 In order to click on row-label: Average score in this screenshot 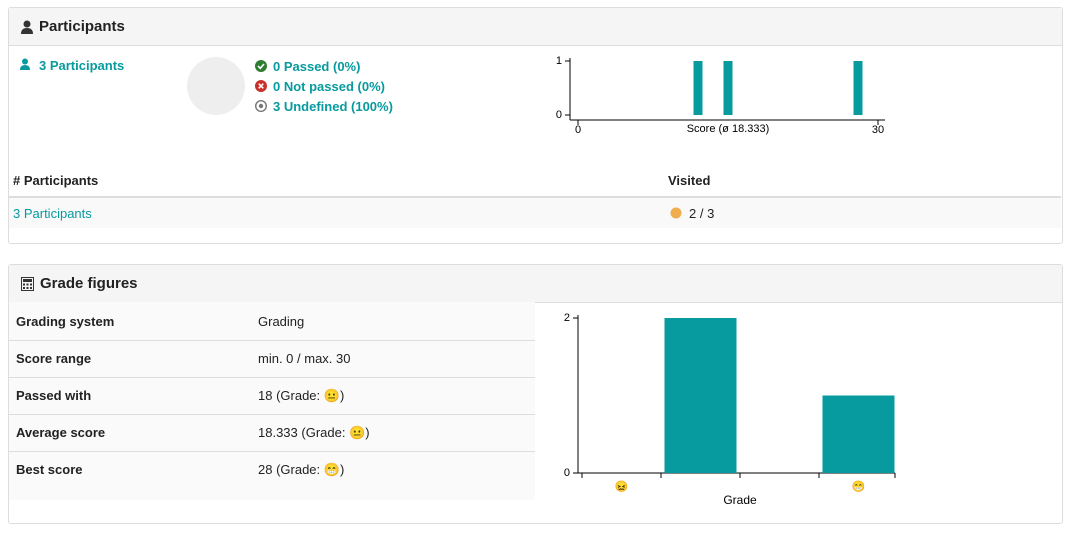, I will do `click(61, 432)`.